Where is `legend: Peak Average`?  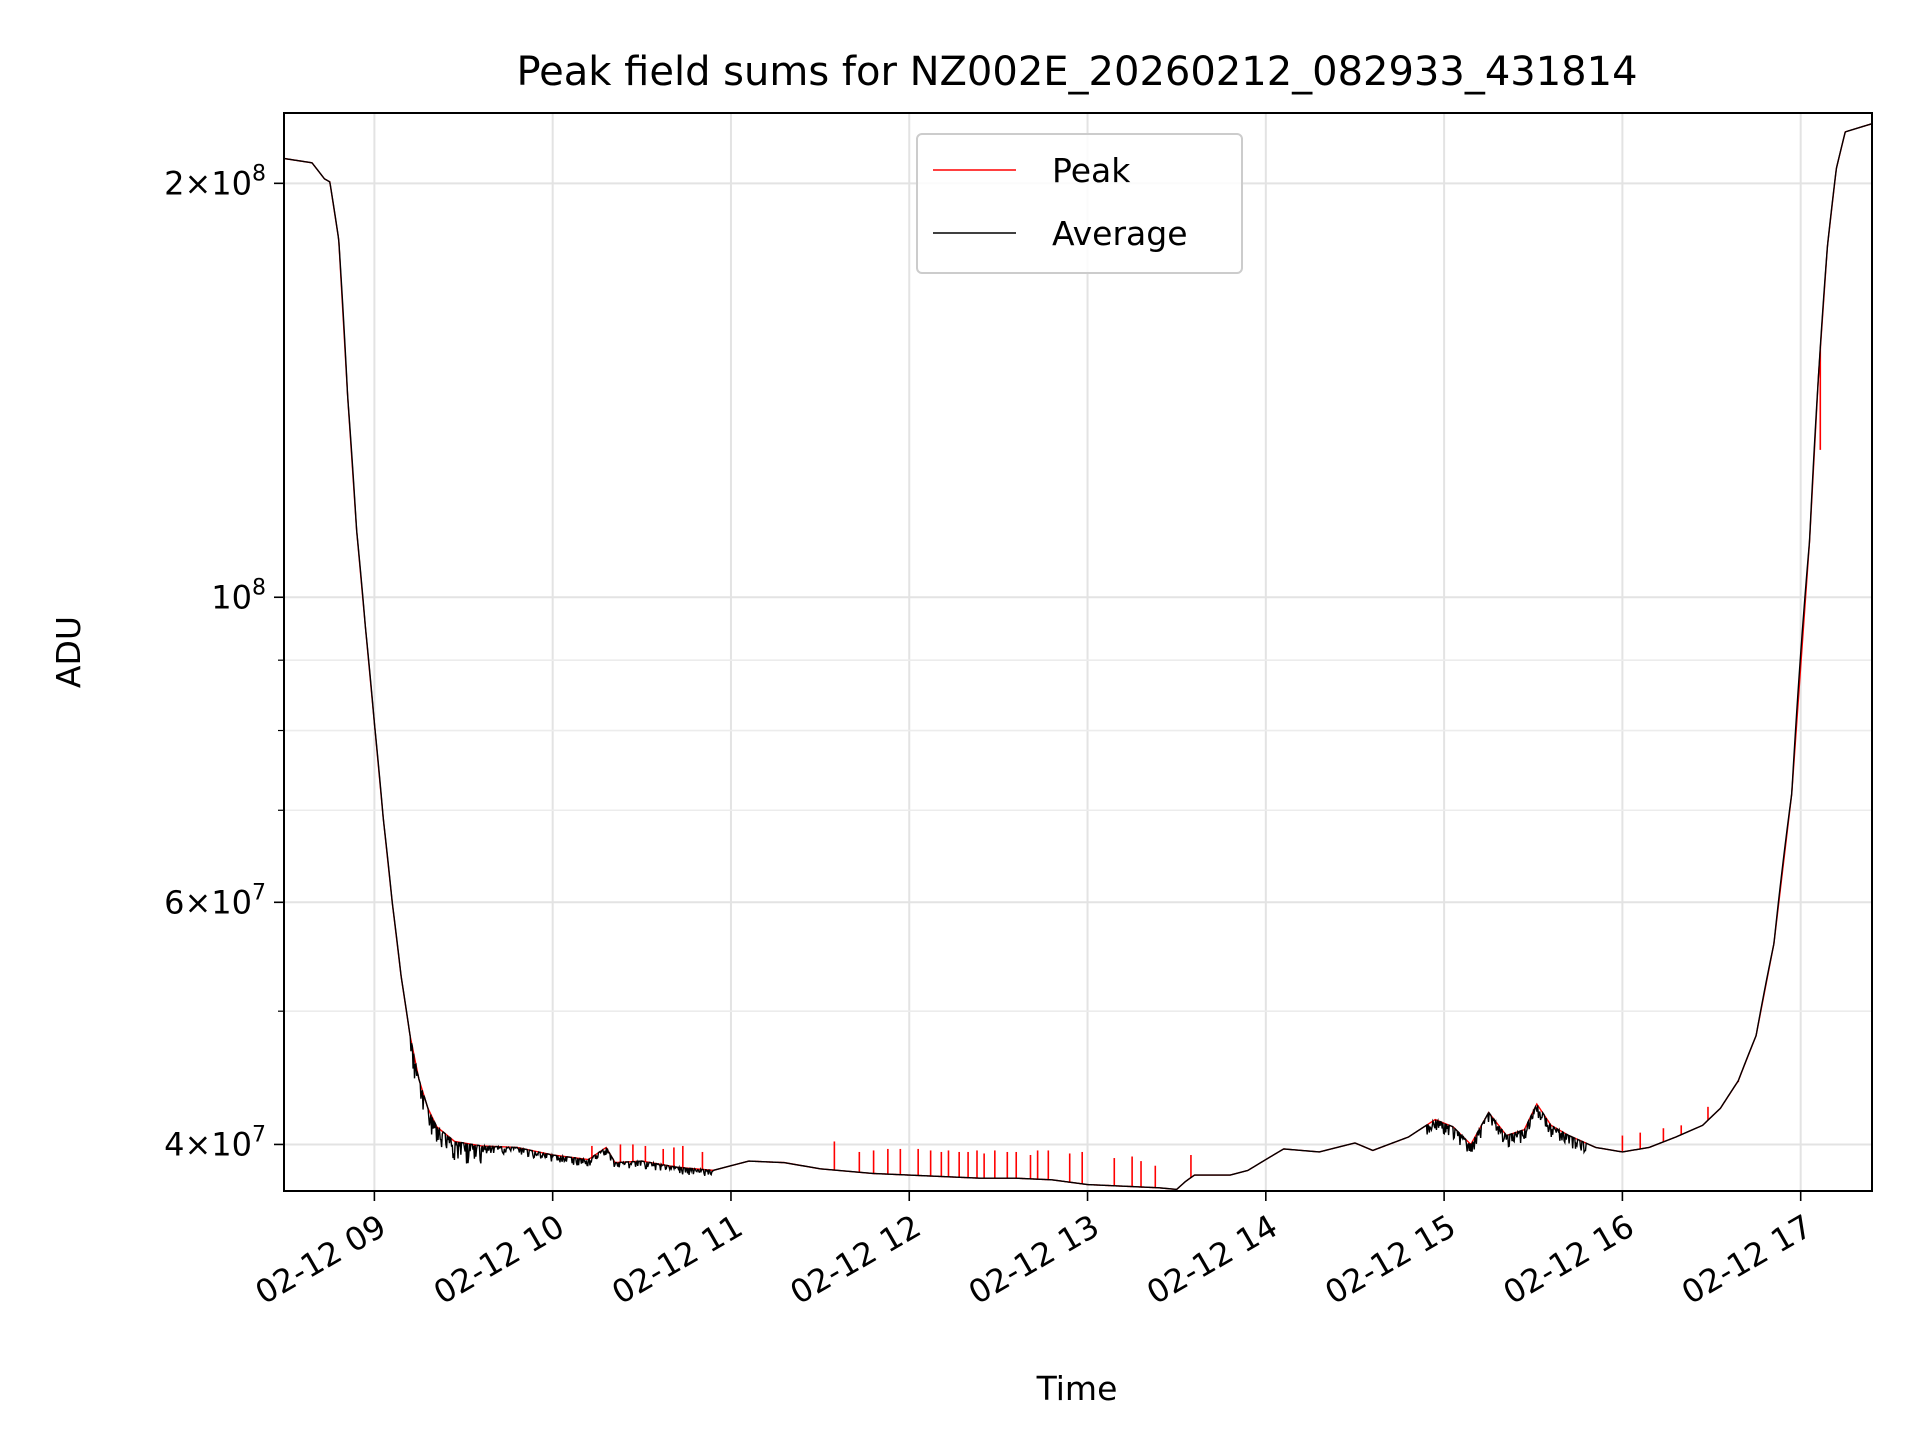
legend: Peak Average is located at coordinates (1079, 203).